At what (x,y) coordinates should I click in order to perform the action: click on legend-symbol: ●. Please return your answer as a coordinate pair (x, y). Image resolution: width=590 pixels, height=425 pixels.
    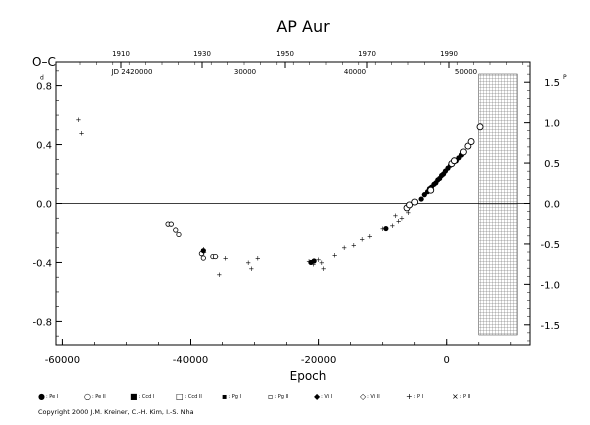
    Looking at the image, I should click on (41, 396).